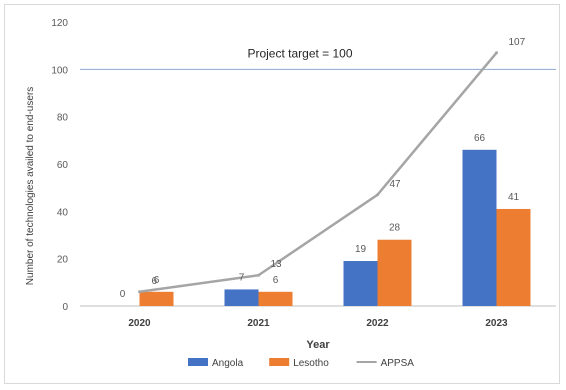 The width and height of the screenshot is (566, 390). Describe the element at coordinates (311, 363) in the screenshot. I see `legend-label: Lesotho` at that location.